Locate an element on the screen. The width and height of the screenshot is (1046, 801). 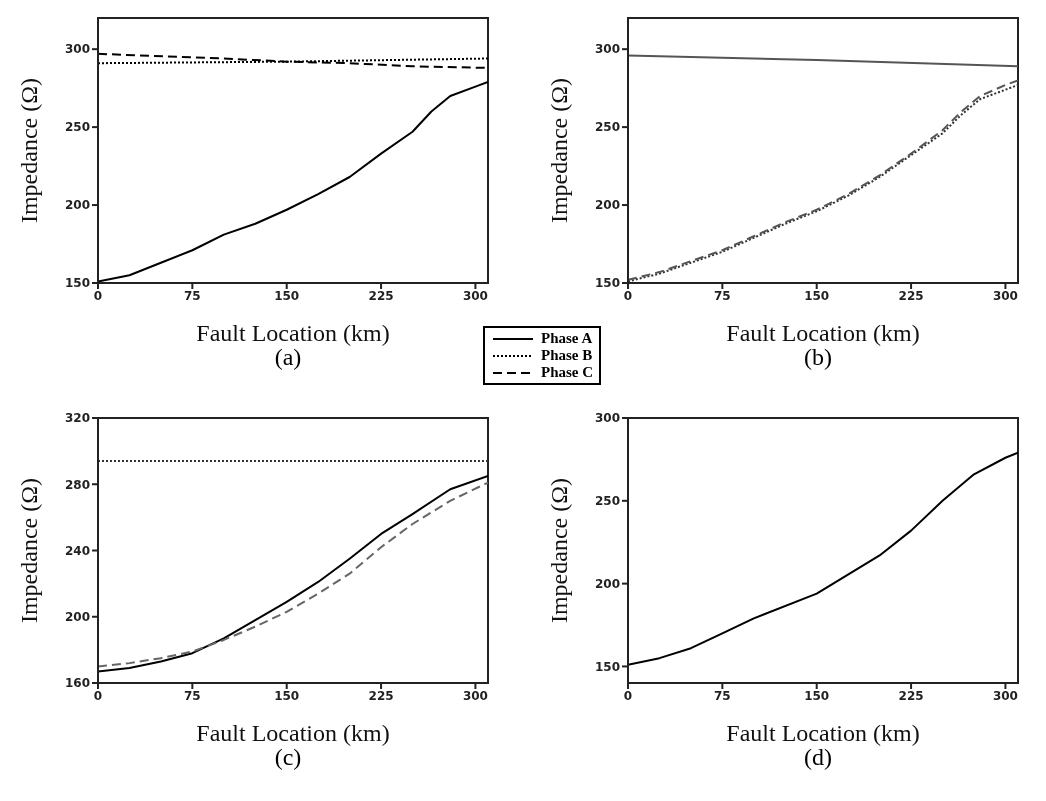
text: (a) is located at coordinates (288, 357).